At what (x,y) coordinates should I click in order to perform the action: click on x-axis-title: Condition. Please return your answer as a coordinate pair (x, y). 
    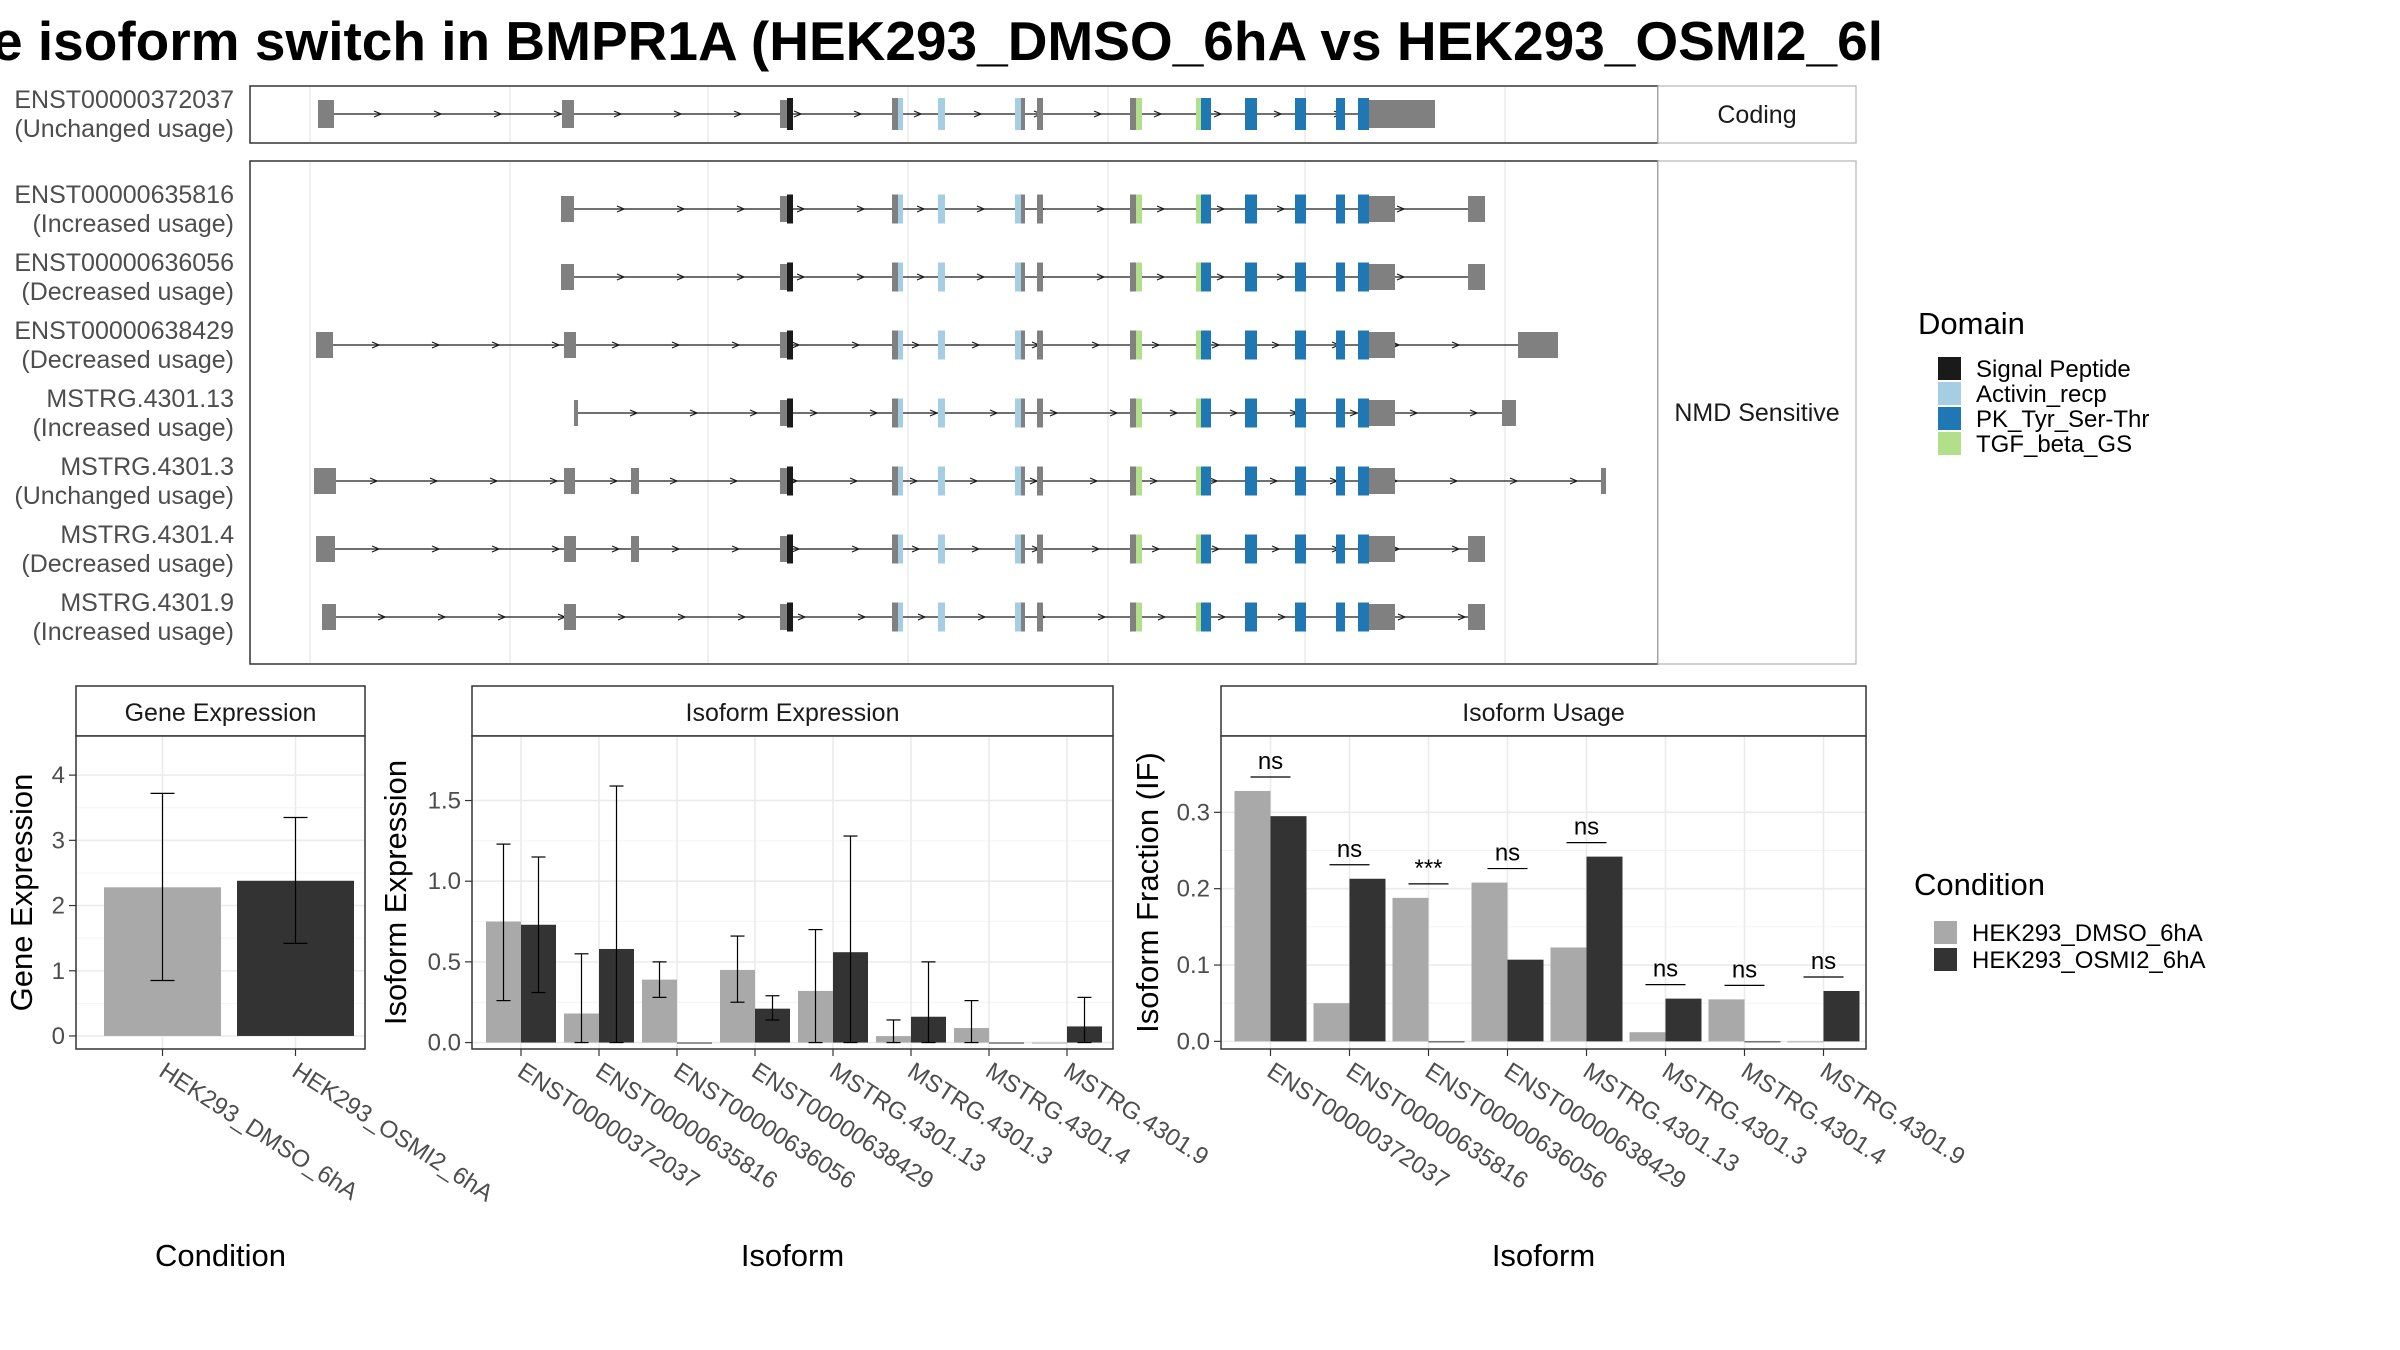
    Looking at the image, I should click on (220, 1255).